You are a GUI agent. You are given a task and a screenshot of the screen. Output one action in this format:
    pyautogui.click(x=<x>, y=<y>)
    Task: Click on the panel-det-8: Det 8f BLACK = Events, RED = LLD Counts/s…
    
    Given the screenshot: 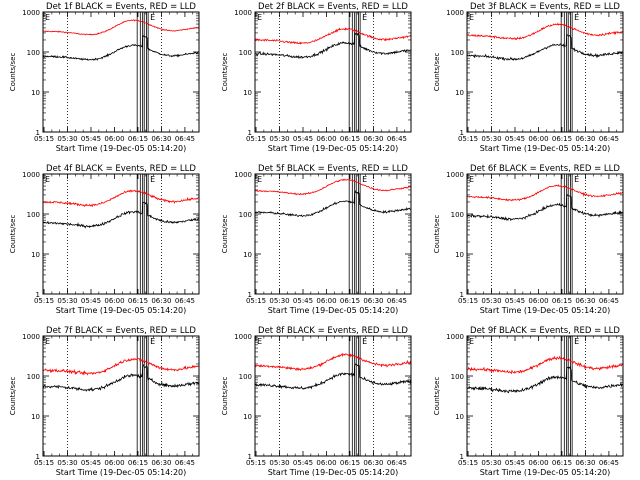 What is the action you would take?
    pyautogui.click(x=316, y=401)
    